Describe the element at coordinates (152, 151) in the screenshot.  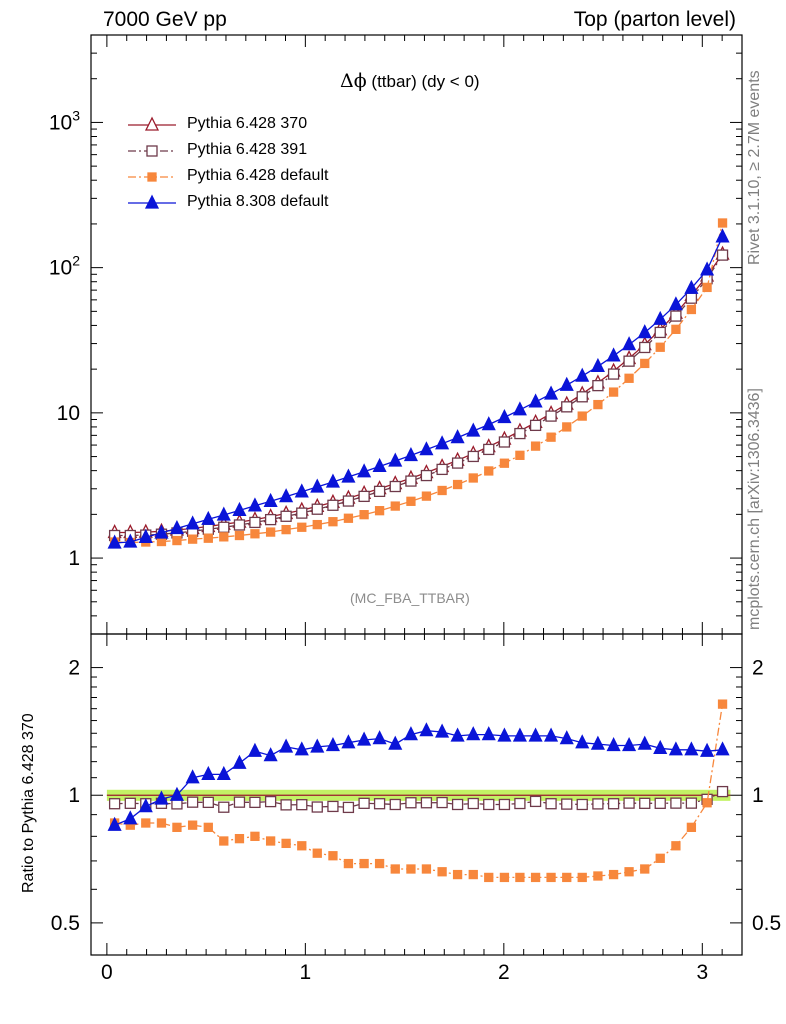
I see `legend-marker-p391` at that location.